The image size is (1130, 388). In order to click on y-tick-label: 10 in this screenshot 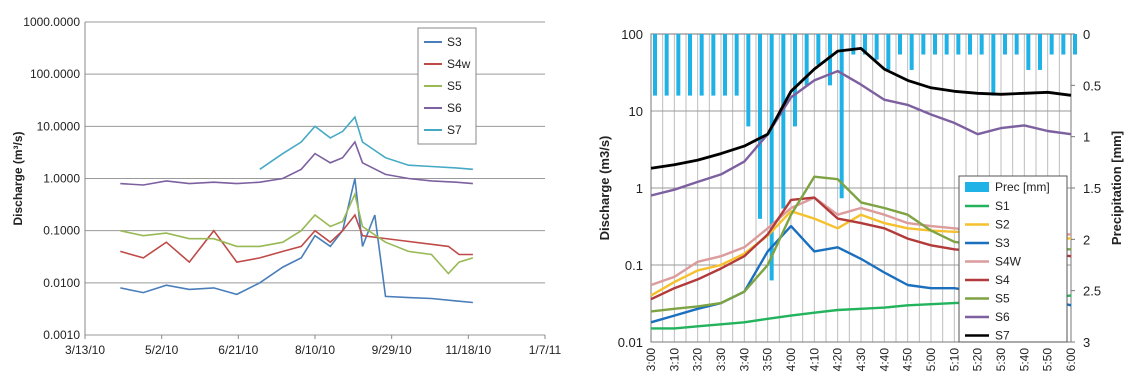, I will do `click(636, 111)`.